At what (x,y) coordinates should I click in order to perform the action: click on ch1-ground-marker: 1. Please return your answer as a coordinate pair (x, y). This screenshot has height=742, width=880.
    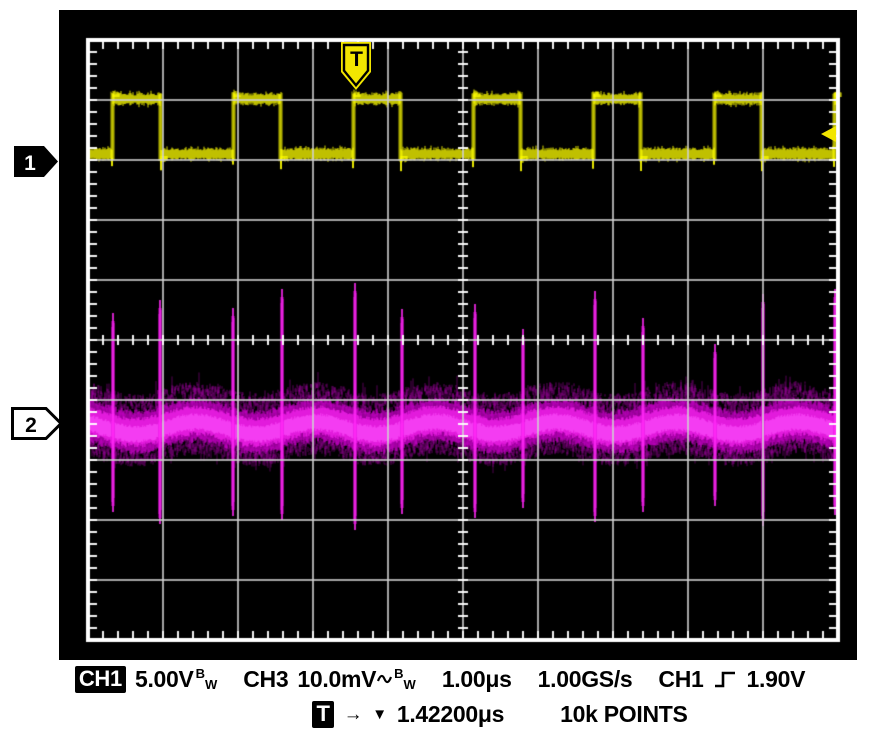
    Looking at the image, I should click on (36, 161).